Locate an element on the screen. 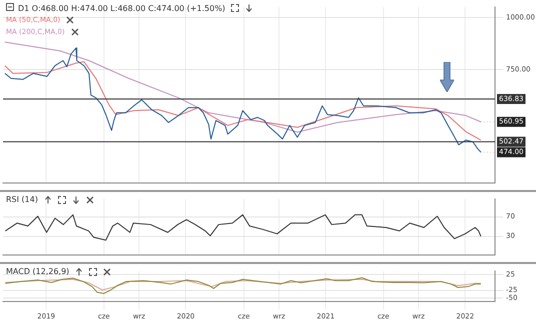 The height and width of the screenshot is (324, 536). chart-title: D1 O:468.00 H:474.00 L:468.00 C:474.00 (+1.50%) is located at coordinates (122, 8).